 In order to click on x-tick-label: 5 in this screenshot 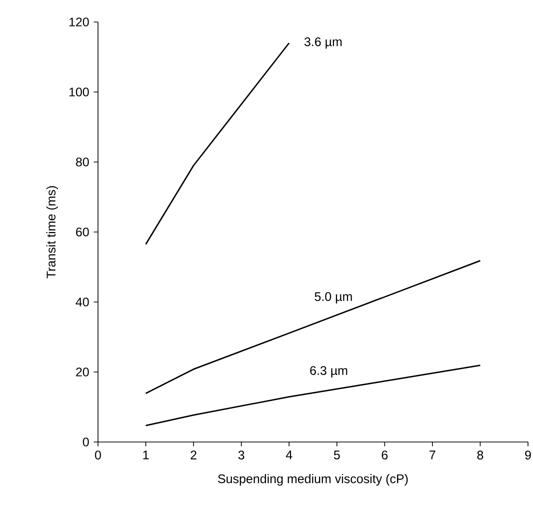, I will do `click(337, 455)`.